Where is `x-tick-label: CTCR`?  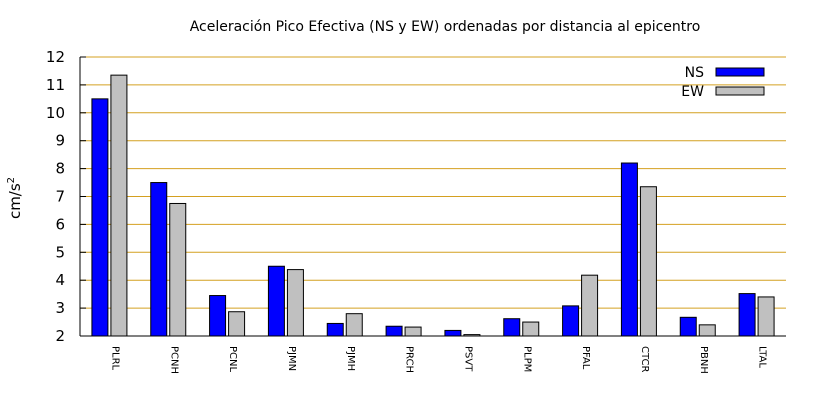 x-tick-label: CTCR is located at coordinates (644, 359).